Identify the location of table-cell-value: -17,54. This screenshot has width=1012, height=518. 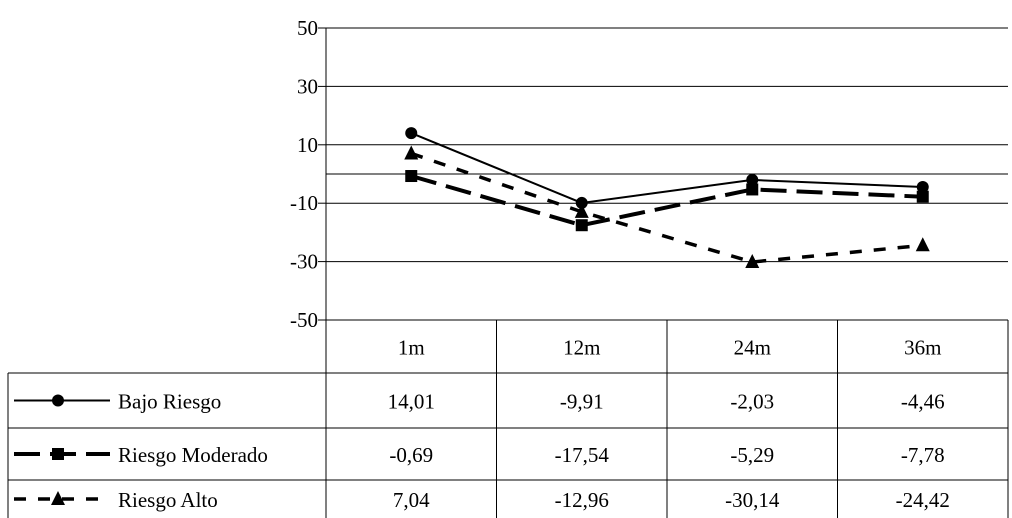
(582, 455).